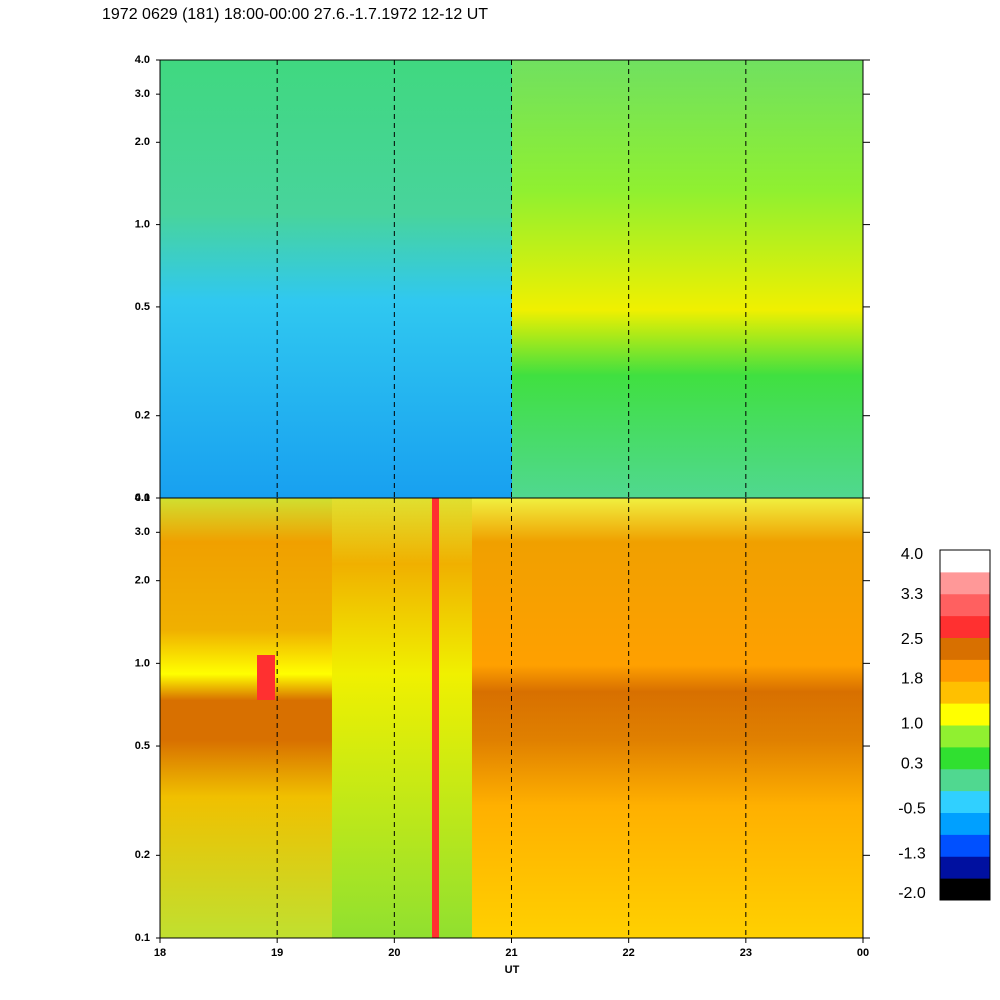 This screenshot has height=1000, width=1000. What do you see at coordinates (912, 808) in the screenshot?
I see `colorbar-tick-label: -0.5` at bounding box center [912, 808].